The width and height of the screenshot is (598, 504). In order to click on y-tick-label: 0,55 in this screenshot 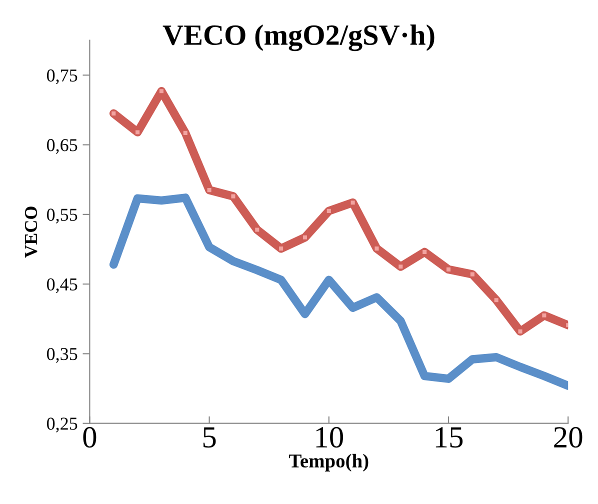, I will do `click(62, 216)`.